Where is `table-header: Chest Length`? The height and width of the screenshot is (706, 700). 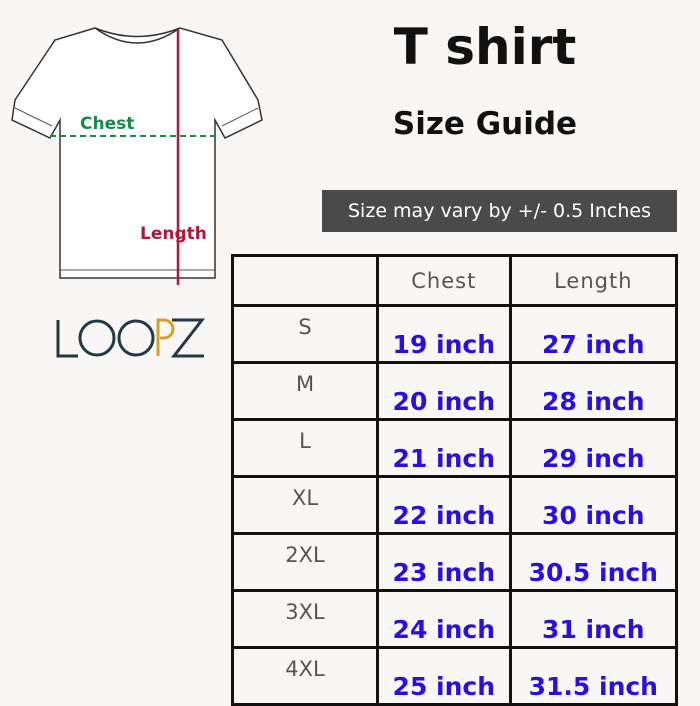
table-header: Chest Length is located at coordinates (455, 280).